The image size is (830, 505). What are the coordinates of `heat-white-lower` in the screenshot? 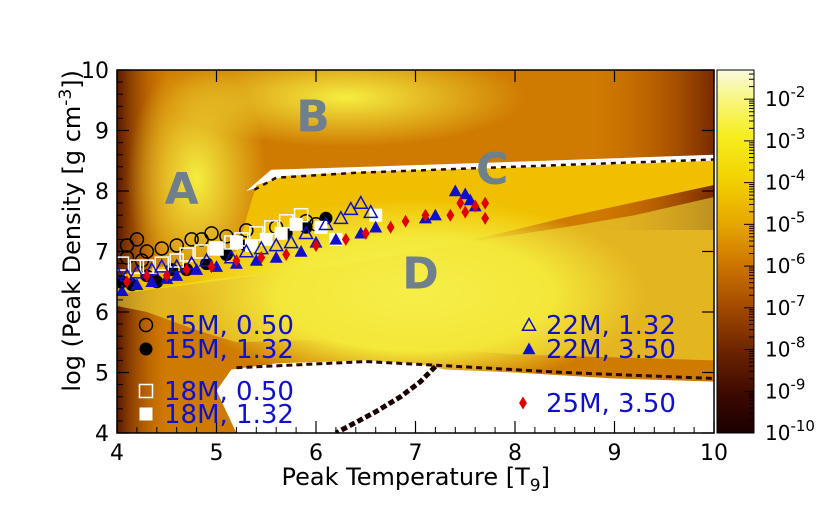 It's located at (465, 396).